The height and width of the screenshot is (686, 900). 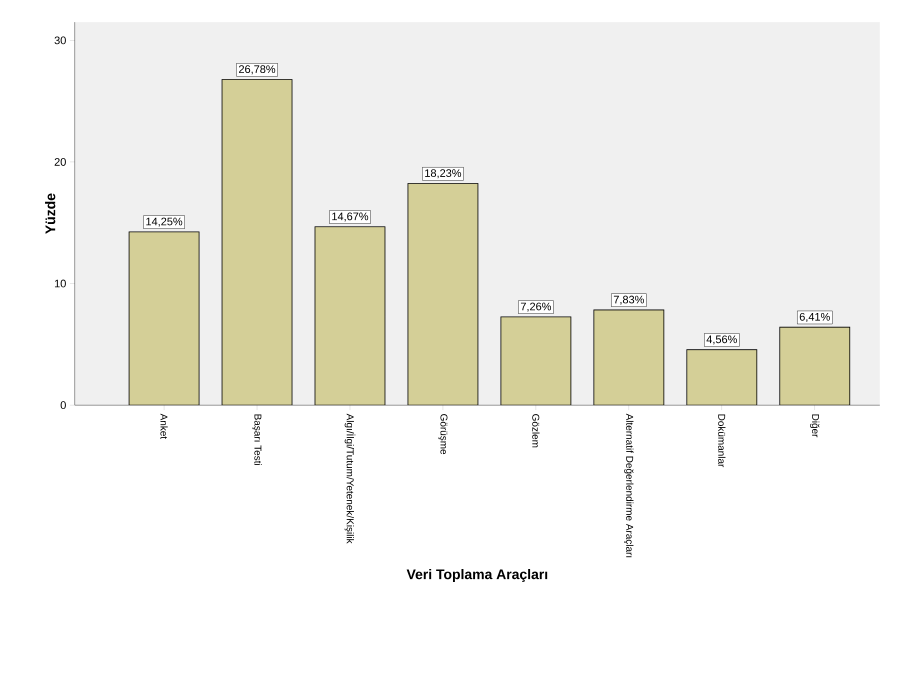 What do you see at coordinates (350, 479) in the screenshot?
I see `x-tick-label: Algı/İlgi/Tutum/Yetenek/Kişilik` at bounding box center [350, 479].